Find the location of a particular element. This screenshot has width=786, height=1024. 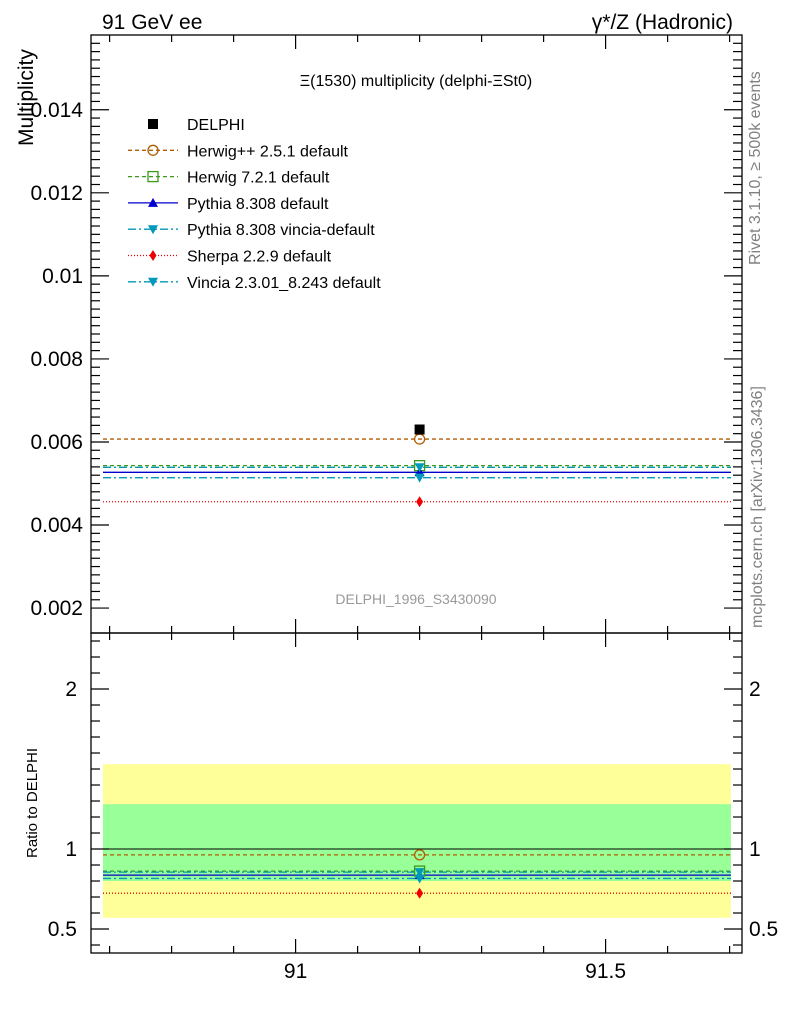

plot-title: Ξ(1530) multiplicity (delphi-ΞSt0) is located at coordinates (416, 81).